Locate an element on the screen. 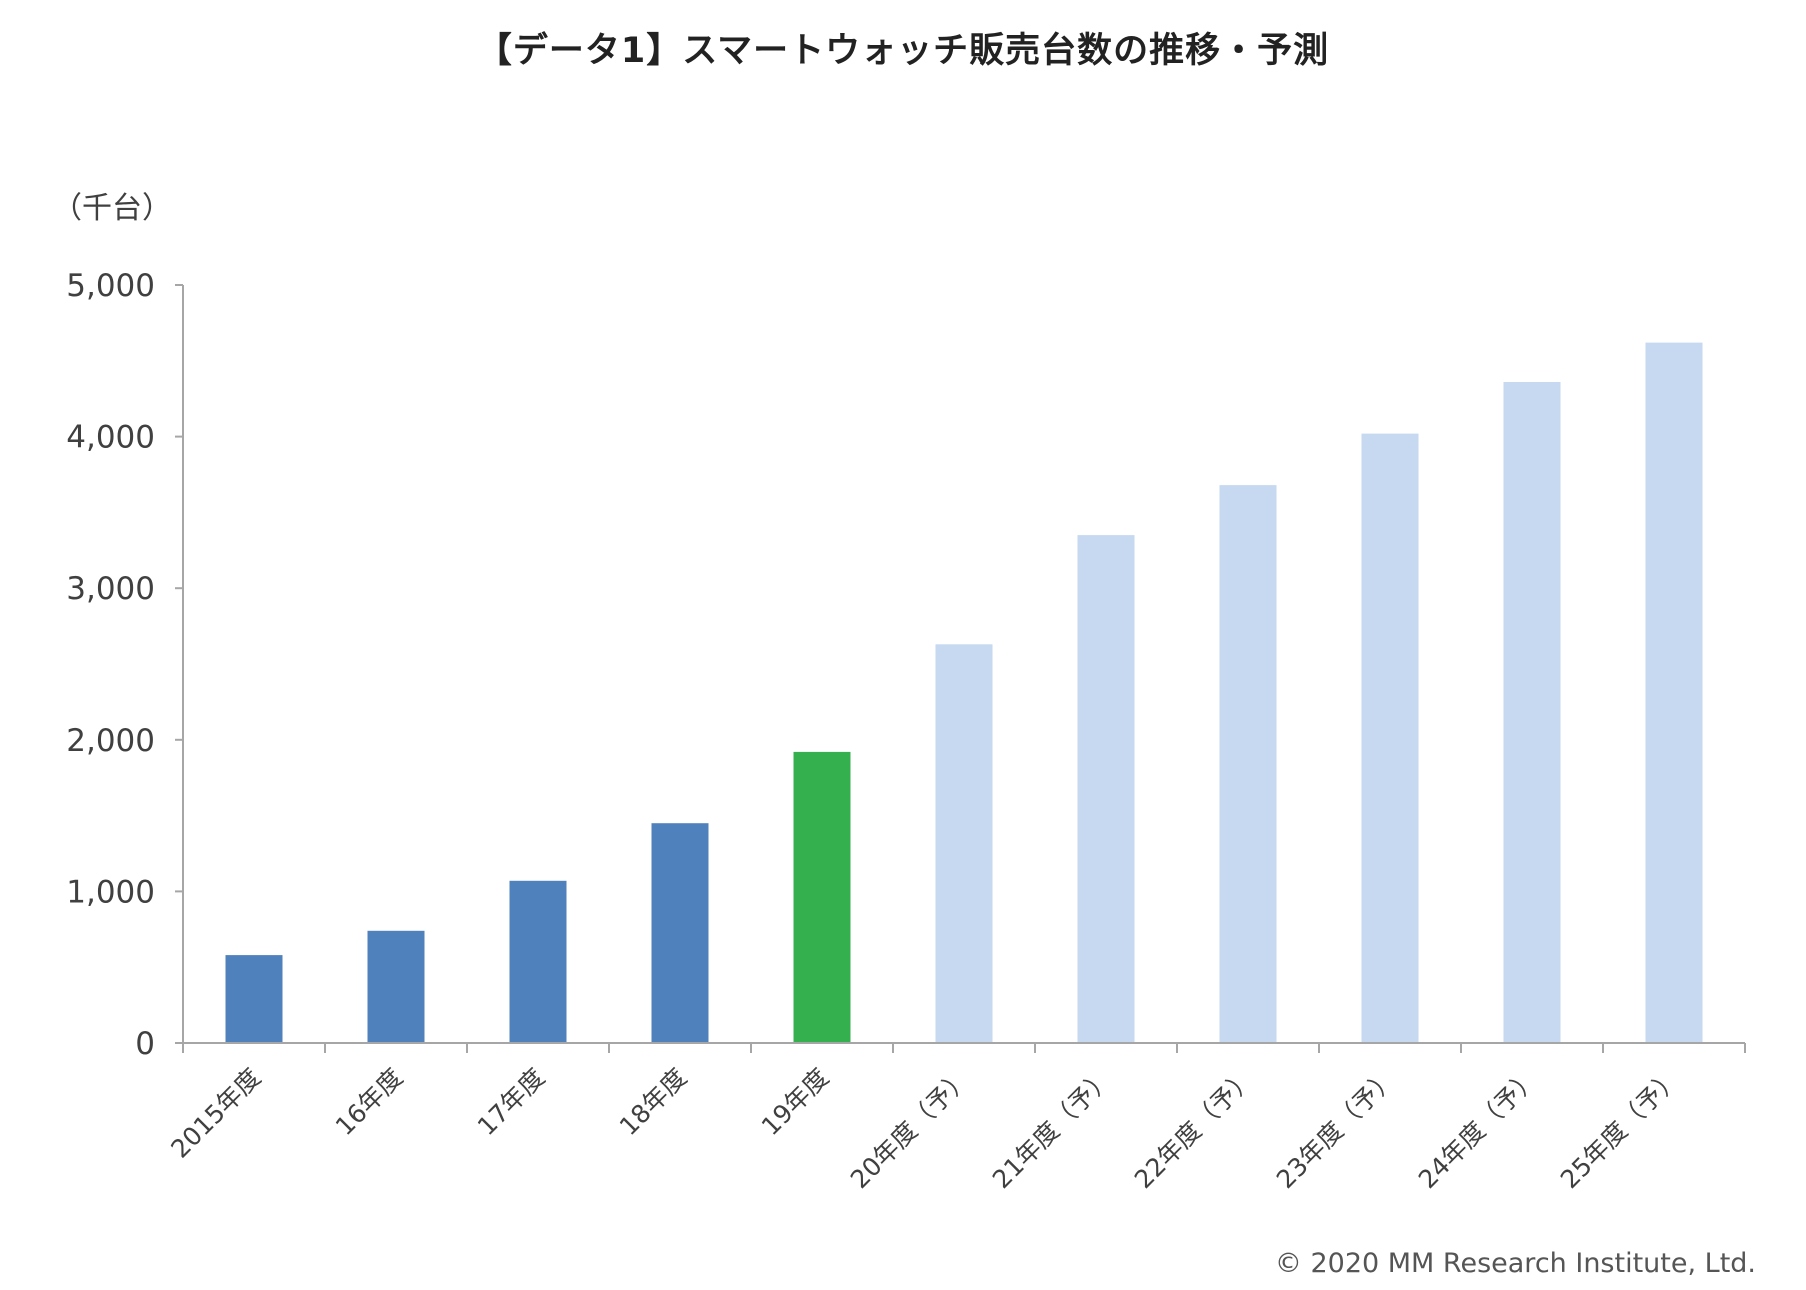 The height and width of the screenshot is (1290, 1806). y-tick-label: 4,000 is located at coordinates (110, 438).